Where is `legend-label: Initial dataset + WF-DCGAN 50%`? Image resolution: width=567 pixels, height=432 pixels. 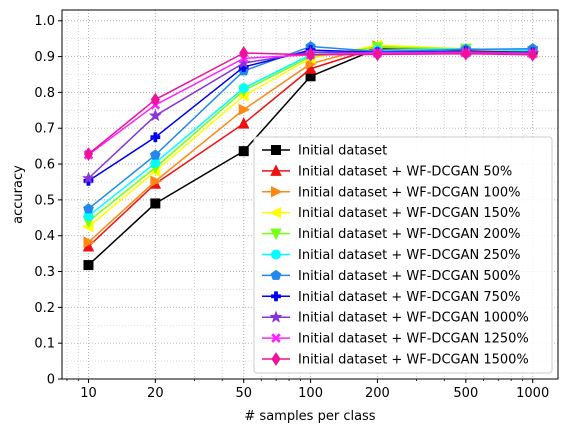
legend-label: Initial dataset + WF-DCGAN 50% is located at coordinates (405, 171).